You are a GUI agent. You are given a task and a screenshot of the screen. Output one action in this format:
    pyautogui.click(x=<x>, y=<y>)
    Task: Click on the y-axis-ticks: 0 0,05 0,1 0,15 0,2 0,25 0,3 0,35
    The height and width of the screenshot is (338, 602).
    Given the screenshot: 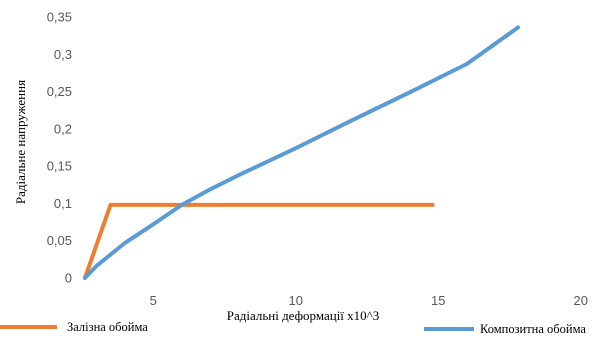 What is the action you would take?
    pyautogui.click(x=59, y=148)
    